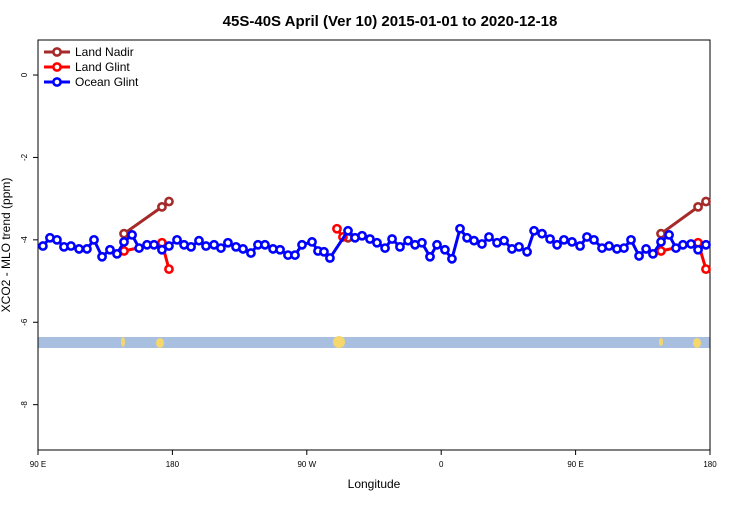 Image resolution: width=750 pixels, height=505 pixels. What do you see at coordinates (24, 157) in the screenshot?
I see `y-tick-label: -2` at bounding box center [24, 157].